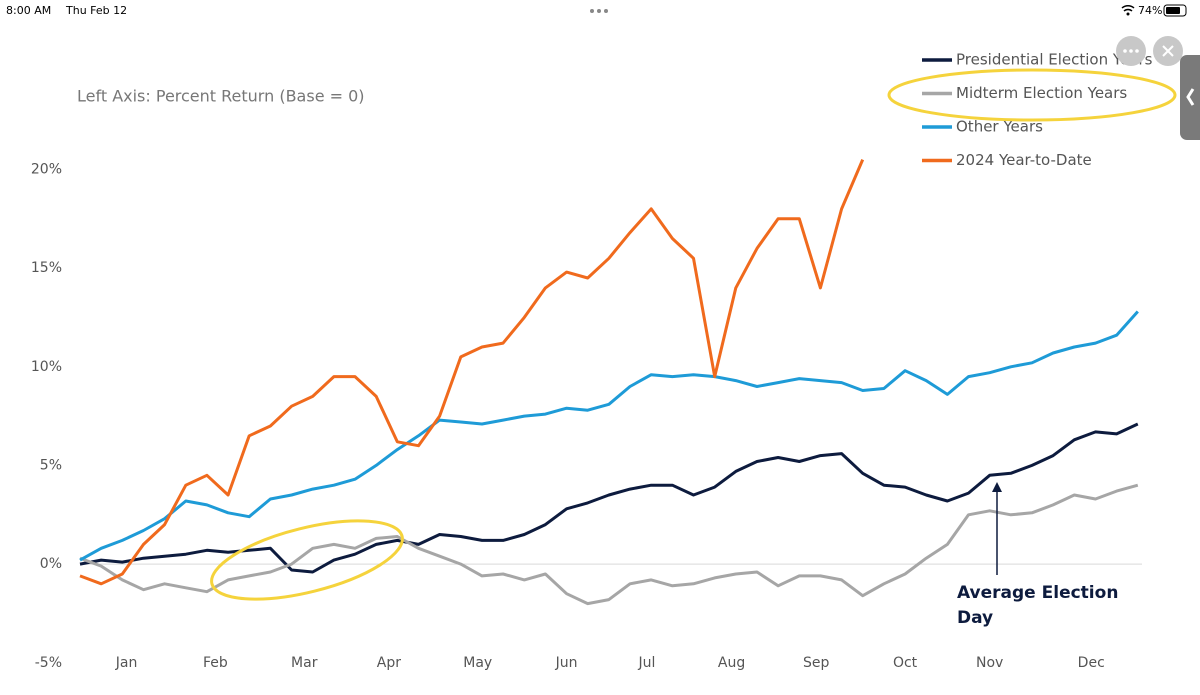 This screenshot has width=1200, height=695. I want to click on legend-label: Midterm Election Years, so click(1041, 93).